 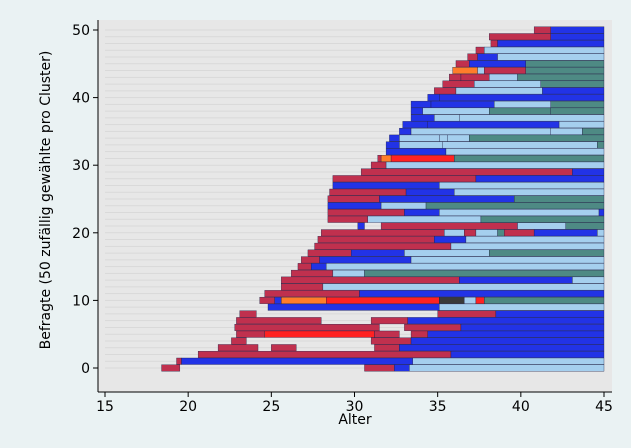 What do you see at coordinates (354, 403) in the screenshot?
I see `x-axis-ticks: 15 20 25 30 35 40 45` at bounding box center [354, 403].